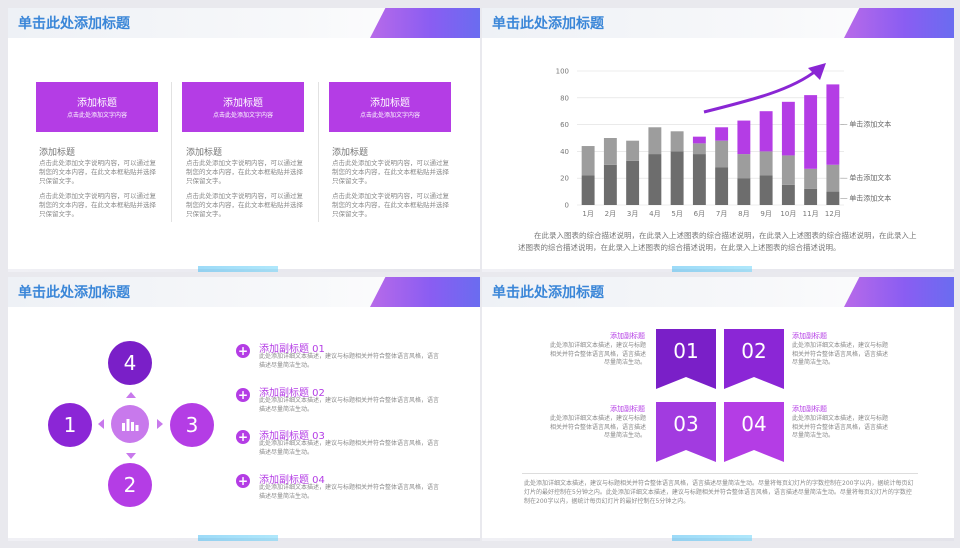 Image resolution: width=960 pixels, height=548 pixels. Describe the element at coordinates (610, 214) in the screenshot. I see `x-tick-label: 2月` at that location.